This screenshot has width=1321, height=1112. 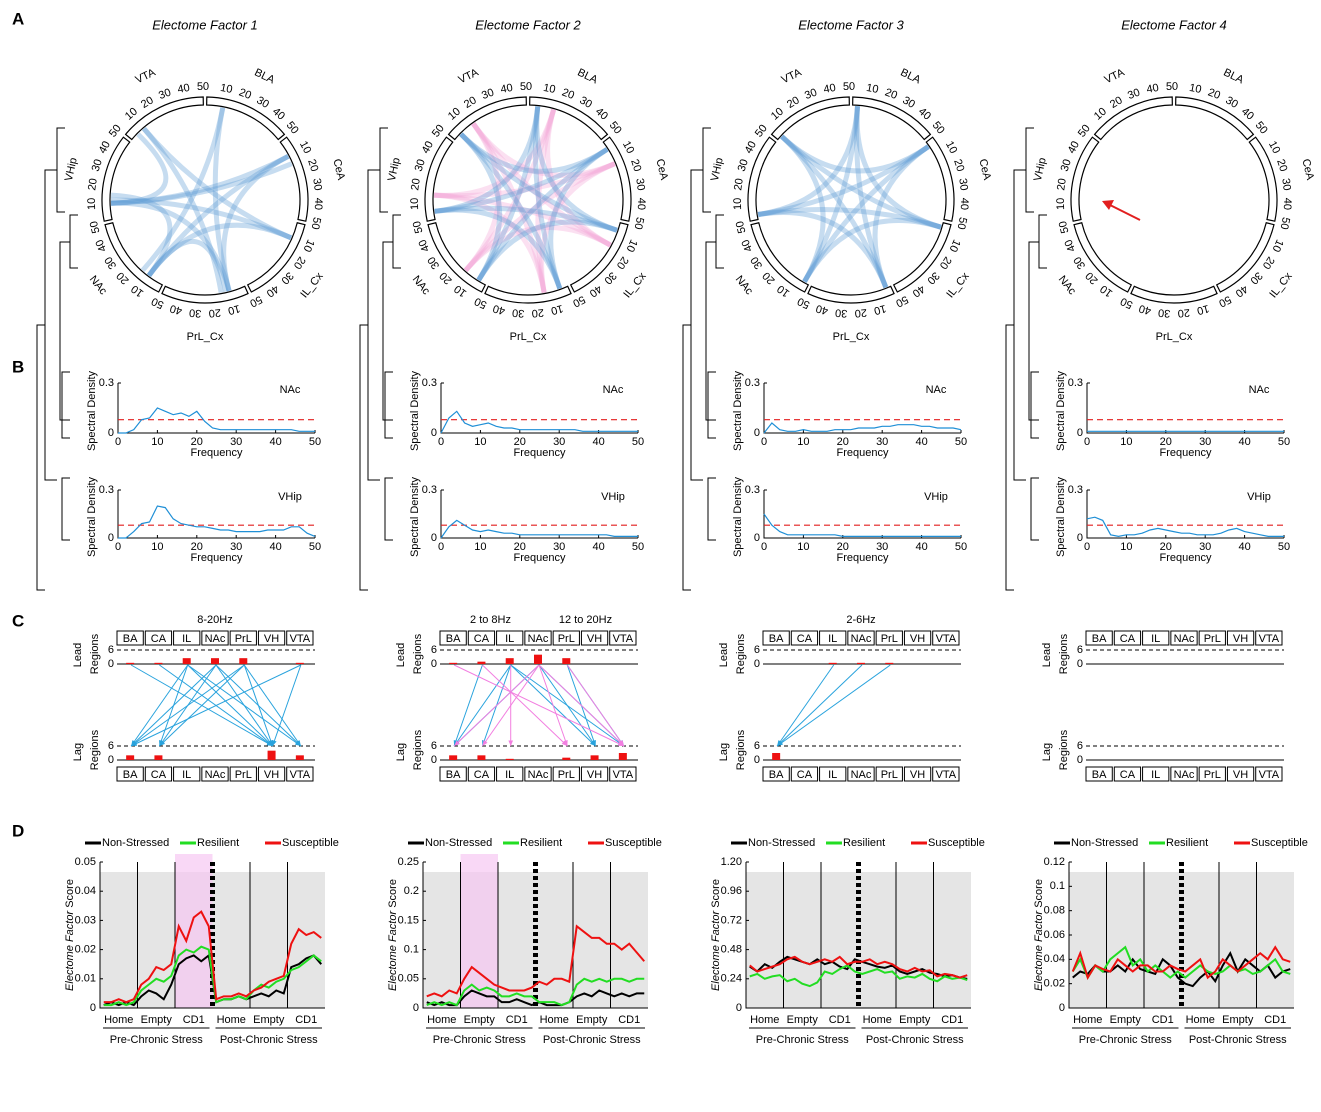 I want to click on lead-label: Lead, so click(x=401, y=655).